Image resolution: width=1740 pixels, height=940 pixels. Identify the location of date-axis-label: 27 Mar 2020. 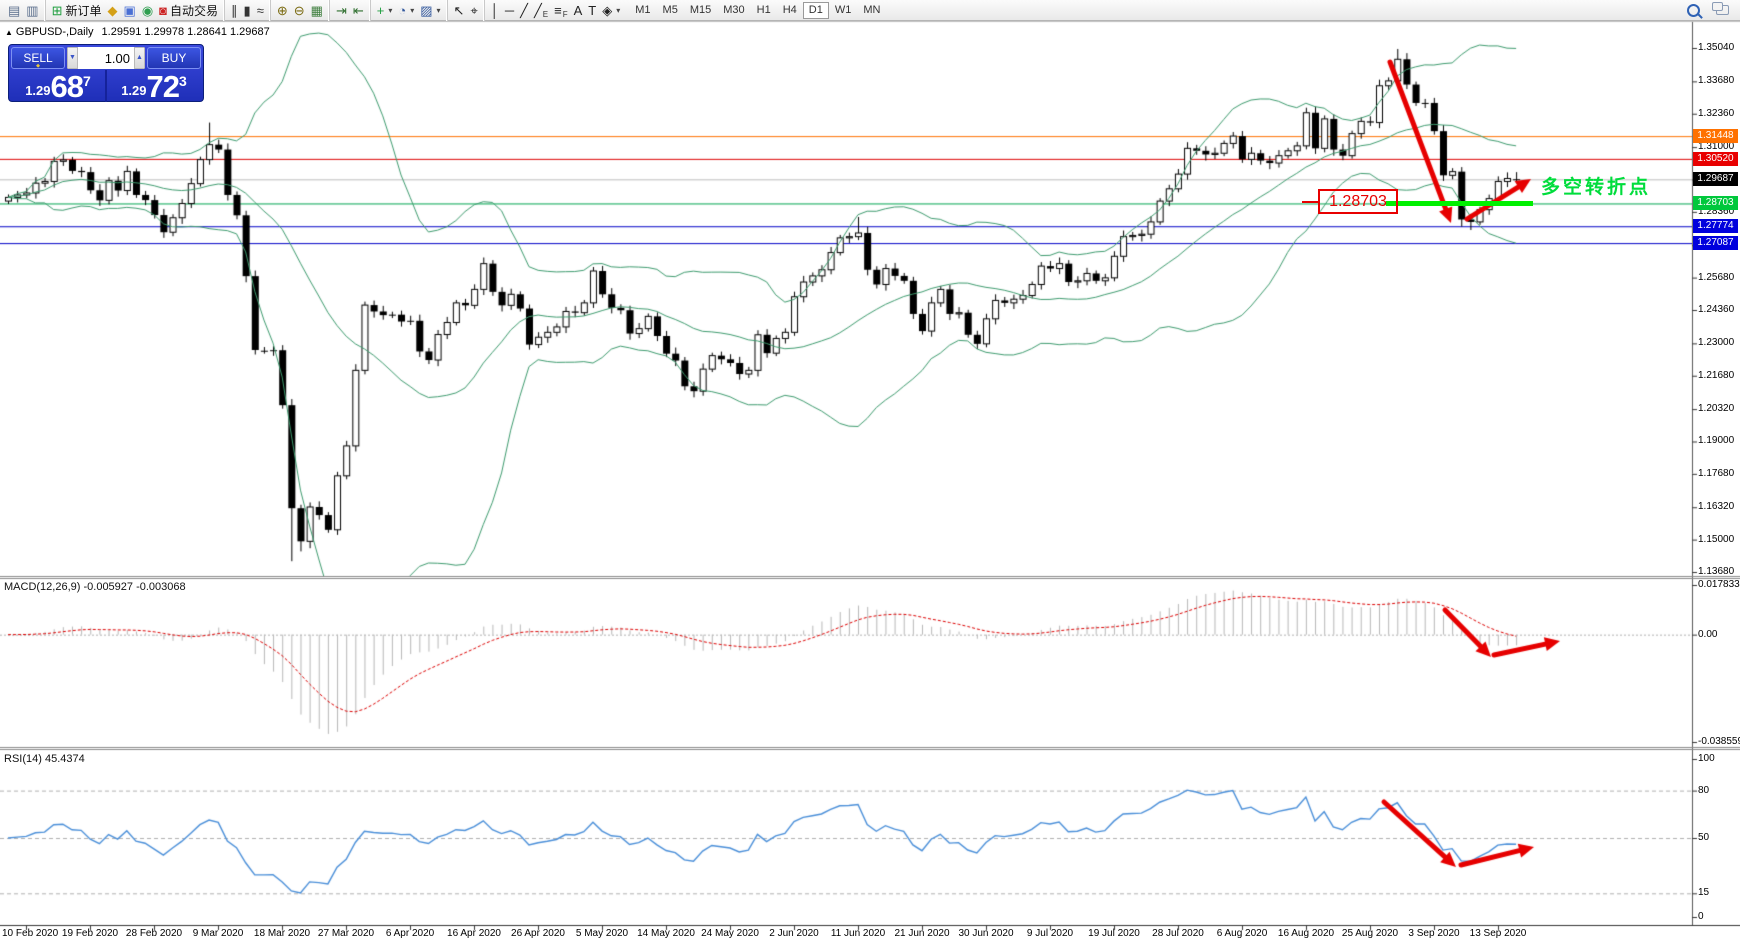
(346, 933).